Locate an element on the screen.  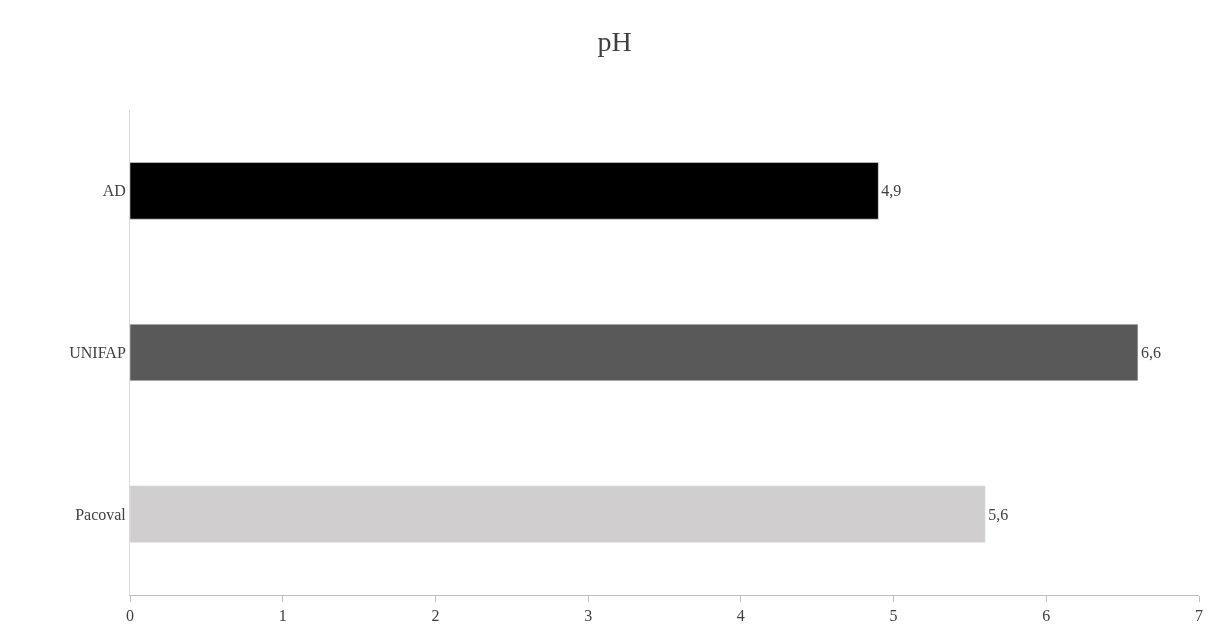
y-tick-label: AD is located at coordinates (114, 191).